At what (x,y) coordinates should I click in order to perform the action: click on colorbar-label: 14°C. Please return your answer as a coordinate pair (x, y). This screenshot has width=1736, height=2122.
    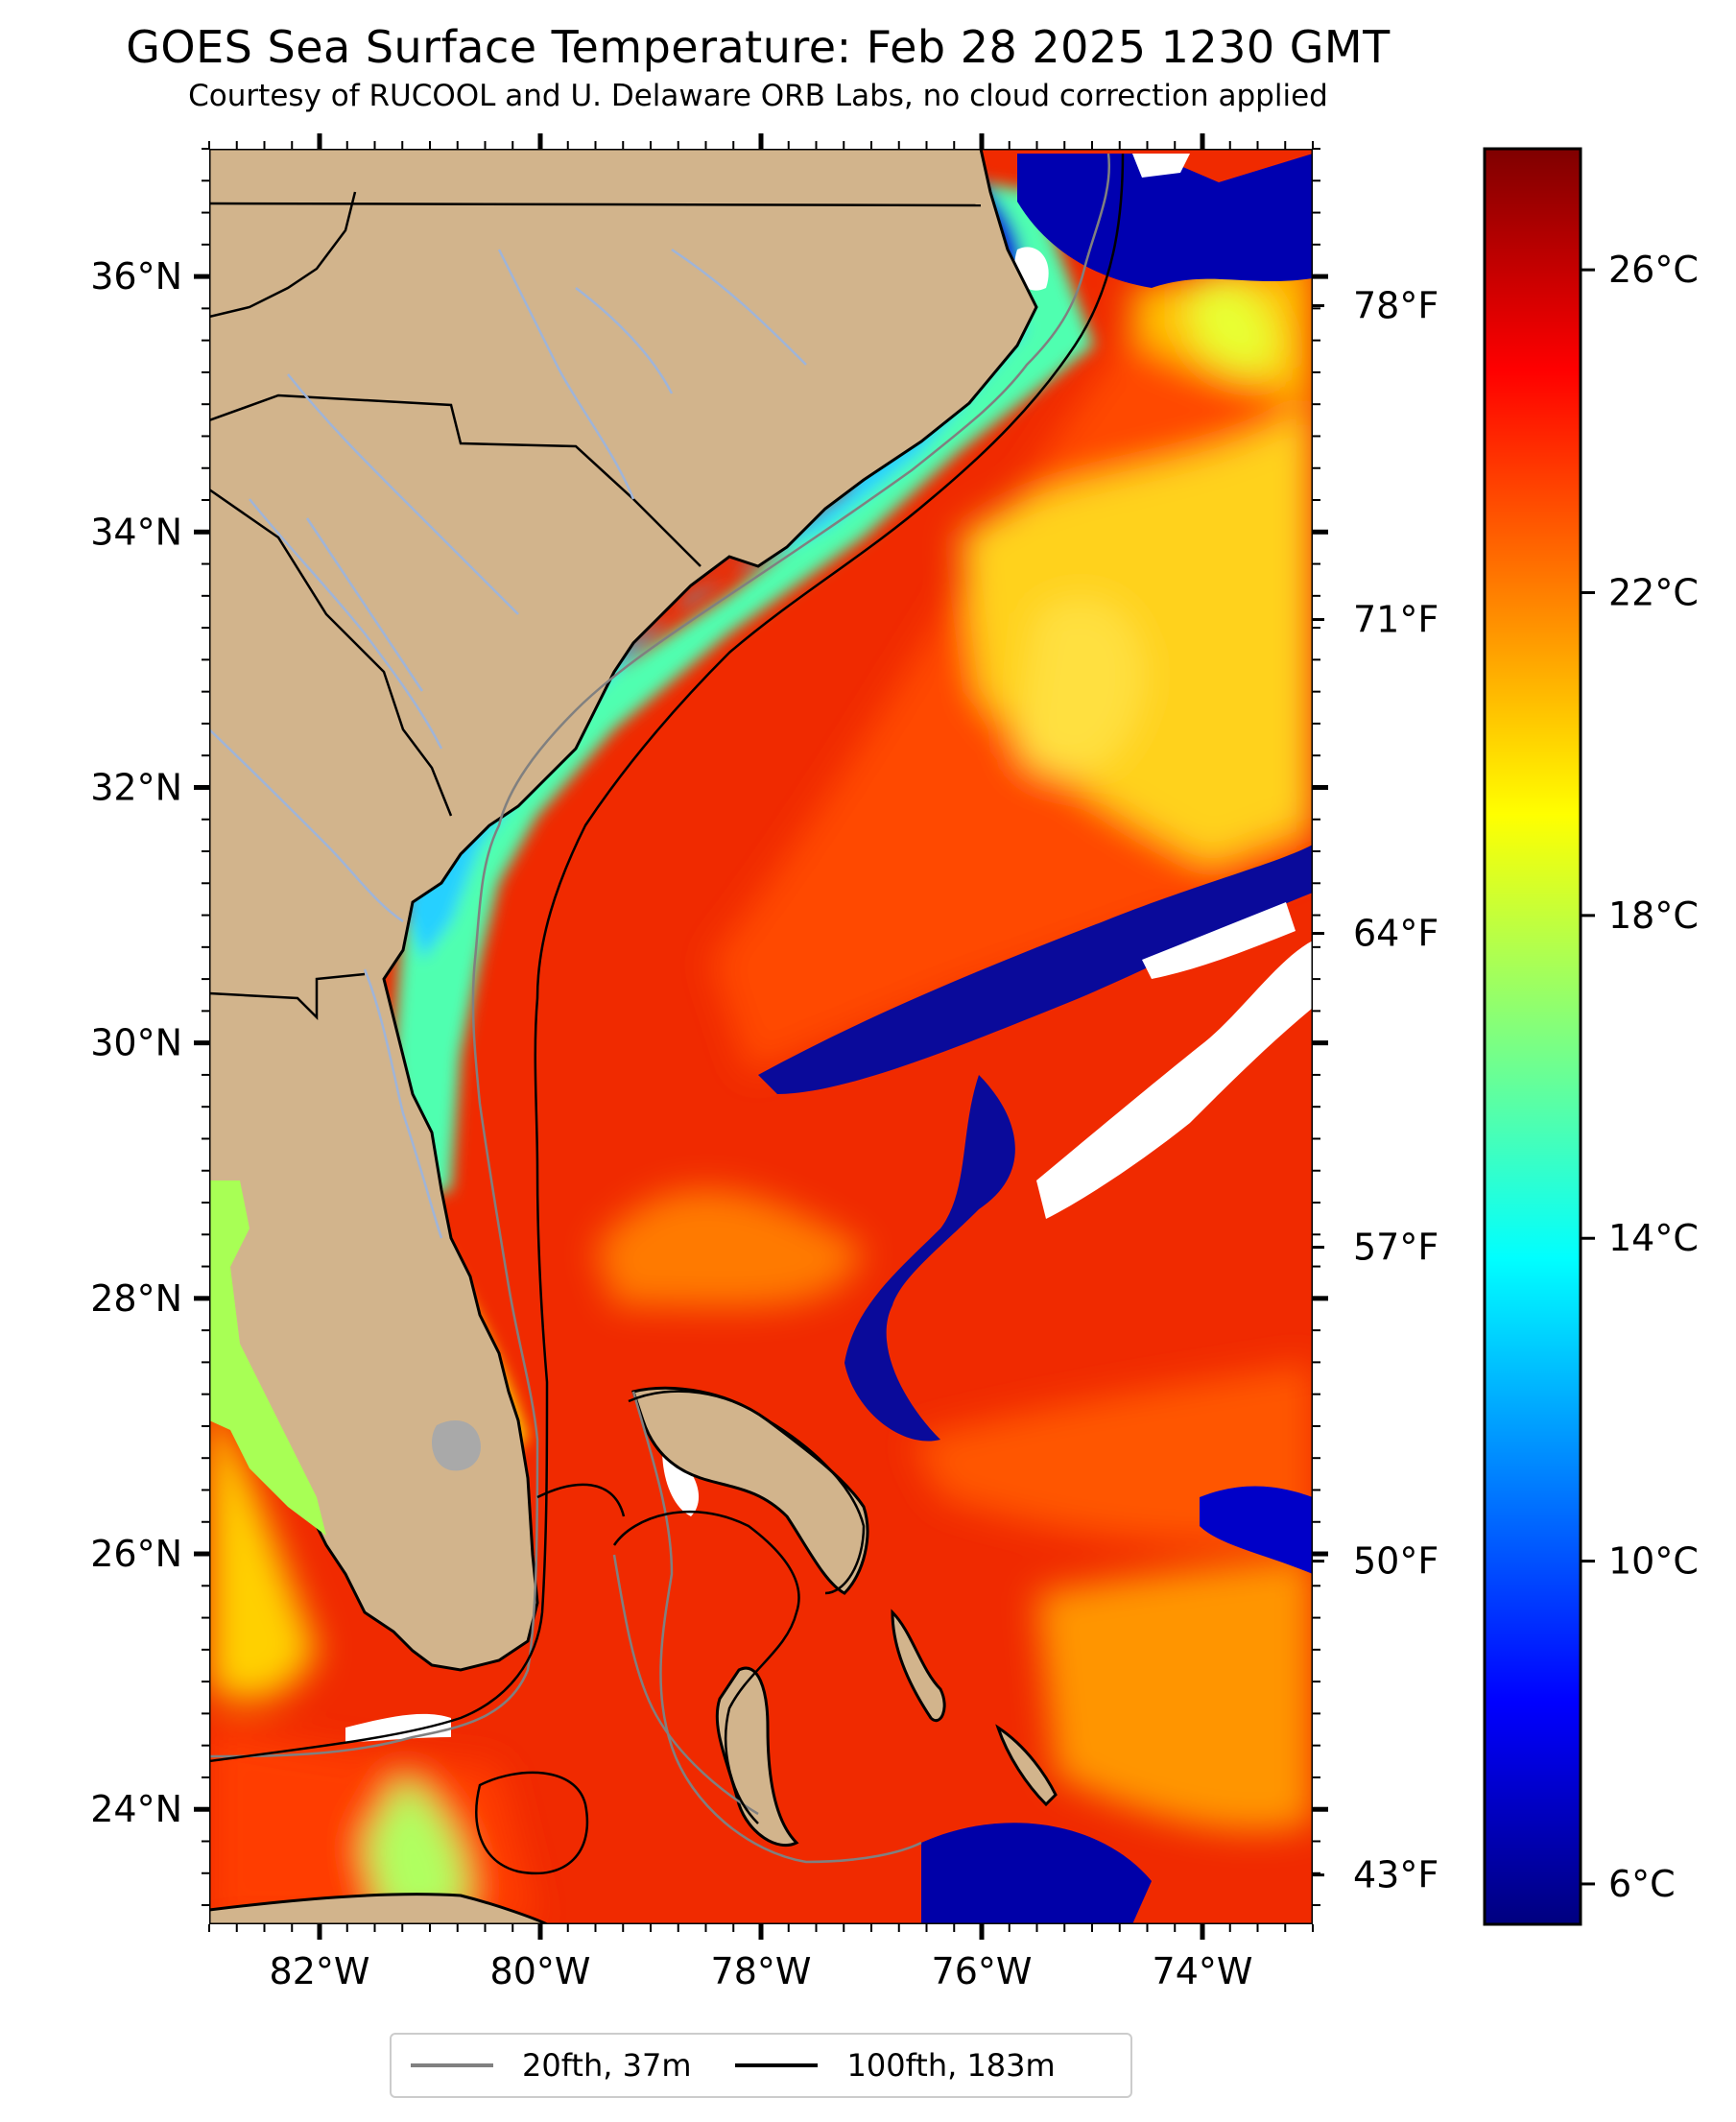
    Looking at the image, I should click on (1653, 1238).